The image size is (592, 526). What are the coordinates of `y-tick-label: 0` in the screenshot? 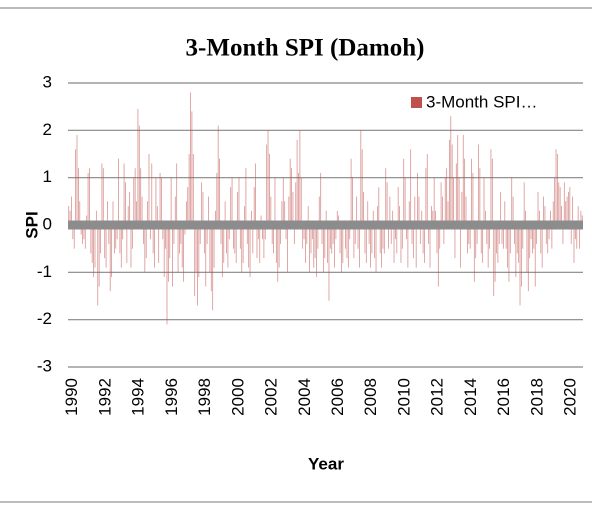 It's located at (47, 223).